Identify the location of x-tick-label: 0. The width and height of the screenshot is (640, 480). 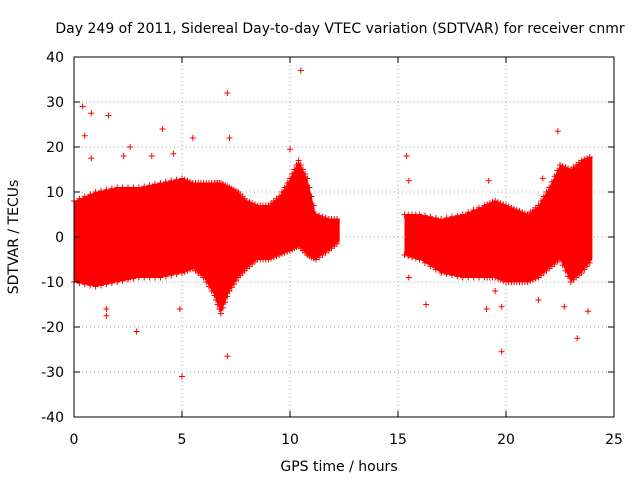
(74, 440).